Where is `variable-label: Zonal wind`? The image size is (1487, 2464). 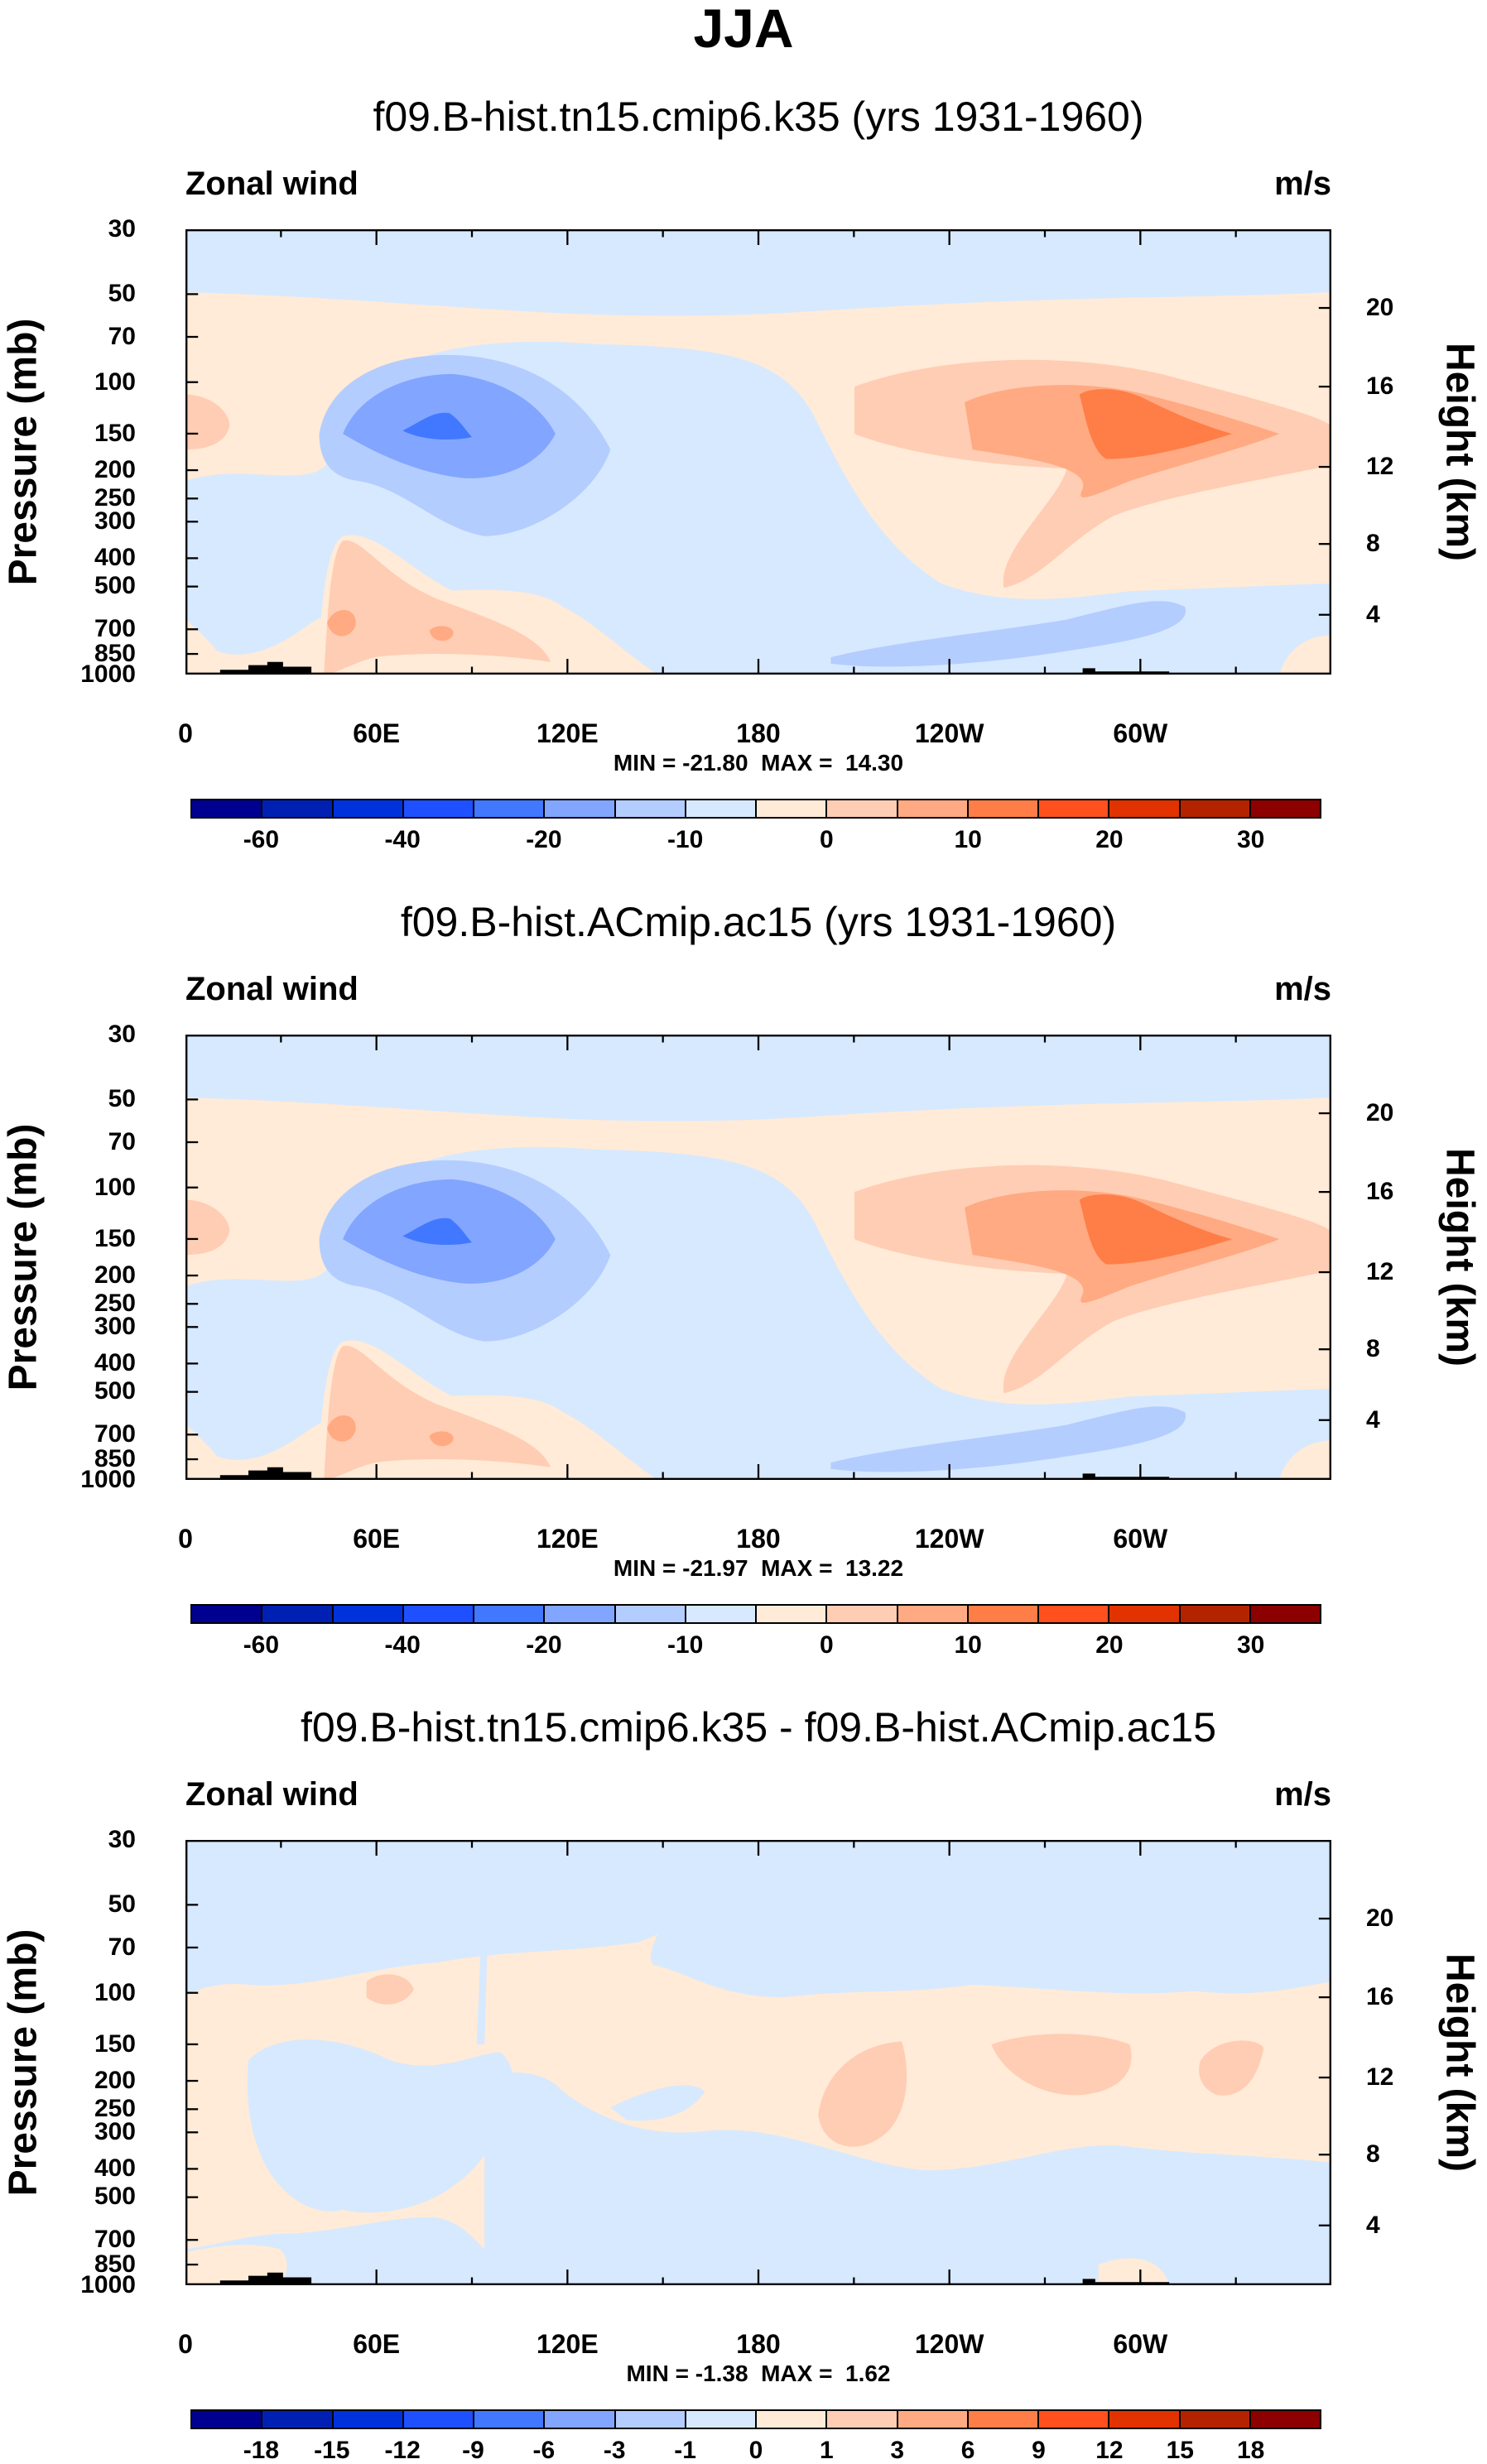 variable-label: Zonal wind is located at coordinates (272, 989).